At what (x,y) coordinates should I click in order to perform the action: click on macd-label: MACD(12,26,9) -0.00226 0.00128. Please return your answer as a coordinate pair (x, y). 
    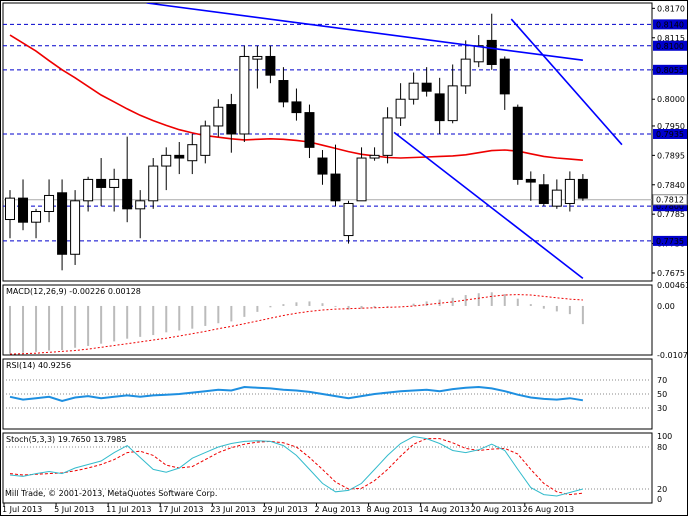
    Looking at the image, I should click on (73, 291).